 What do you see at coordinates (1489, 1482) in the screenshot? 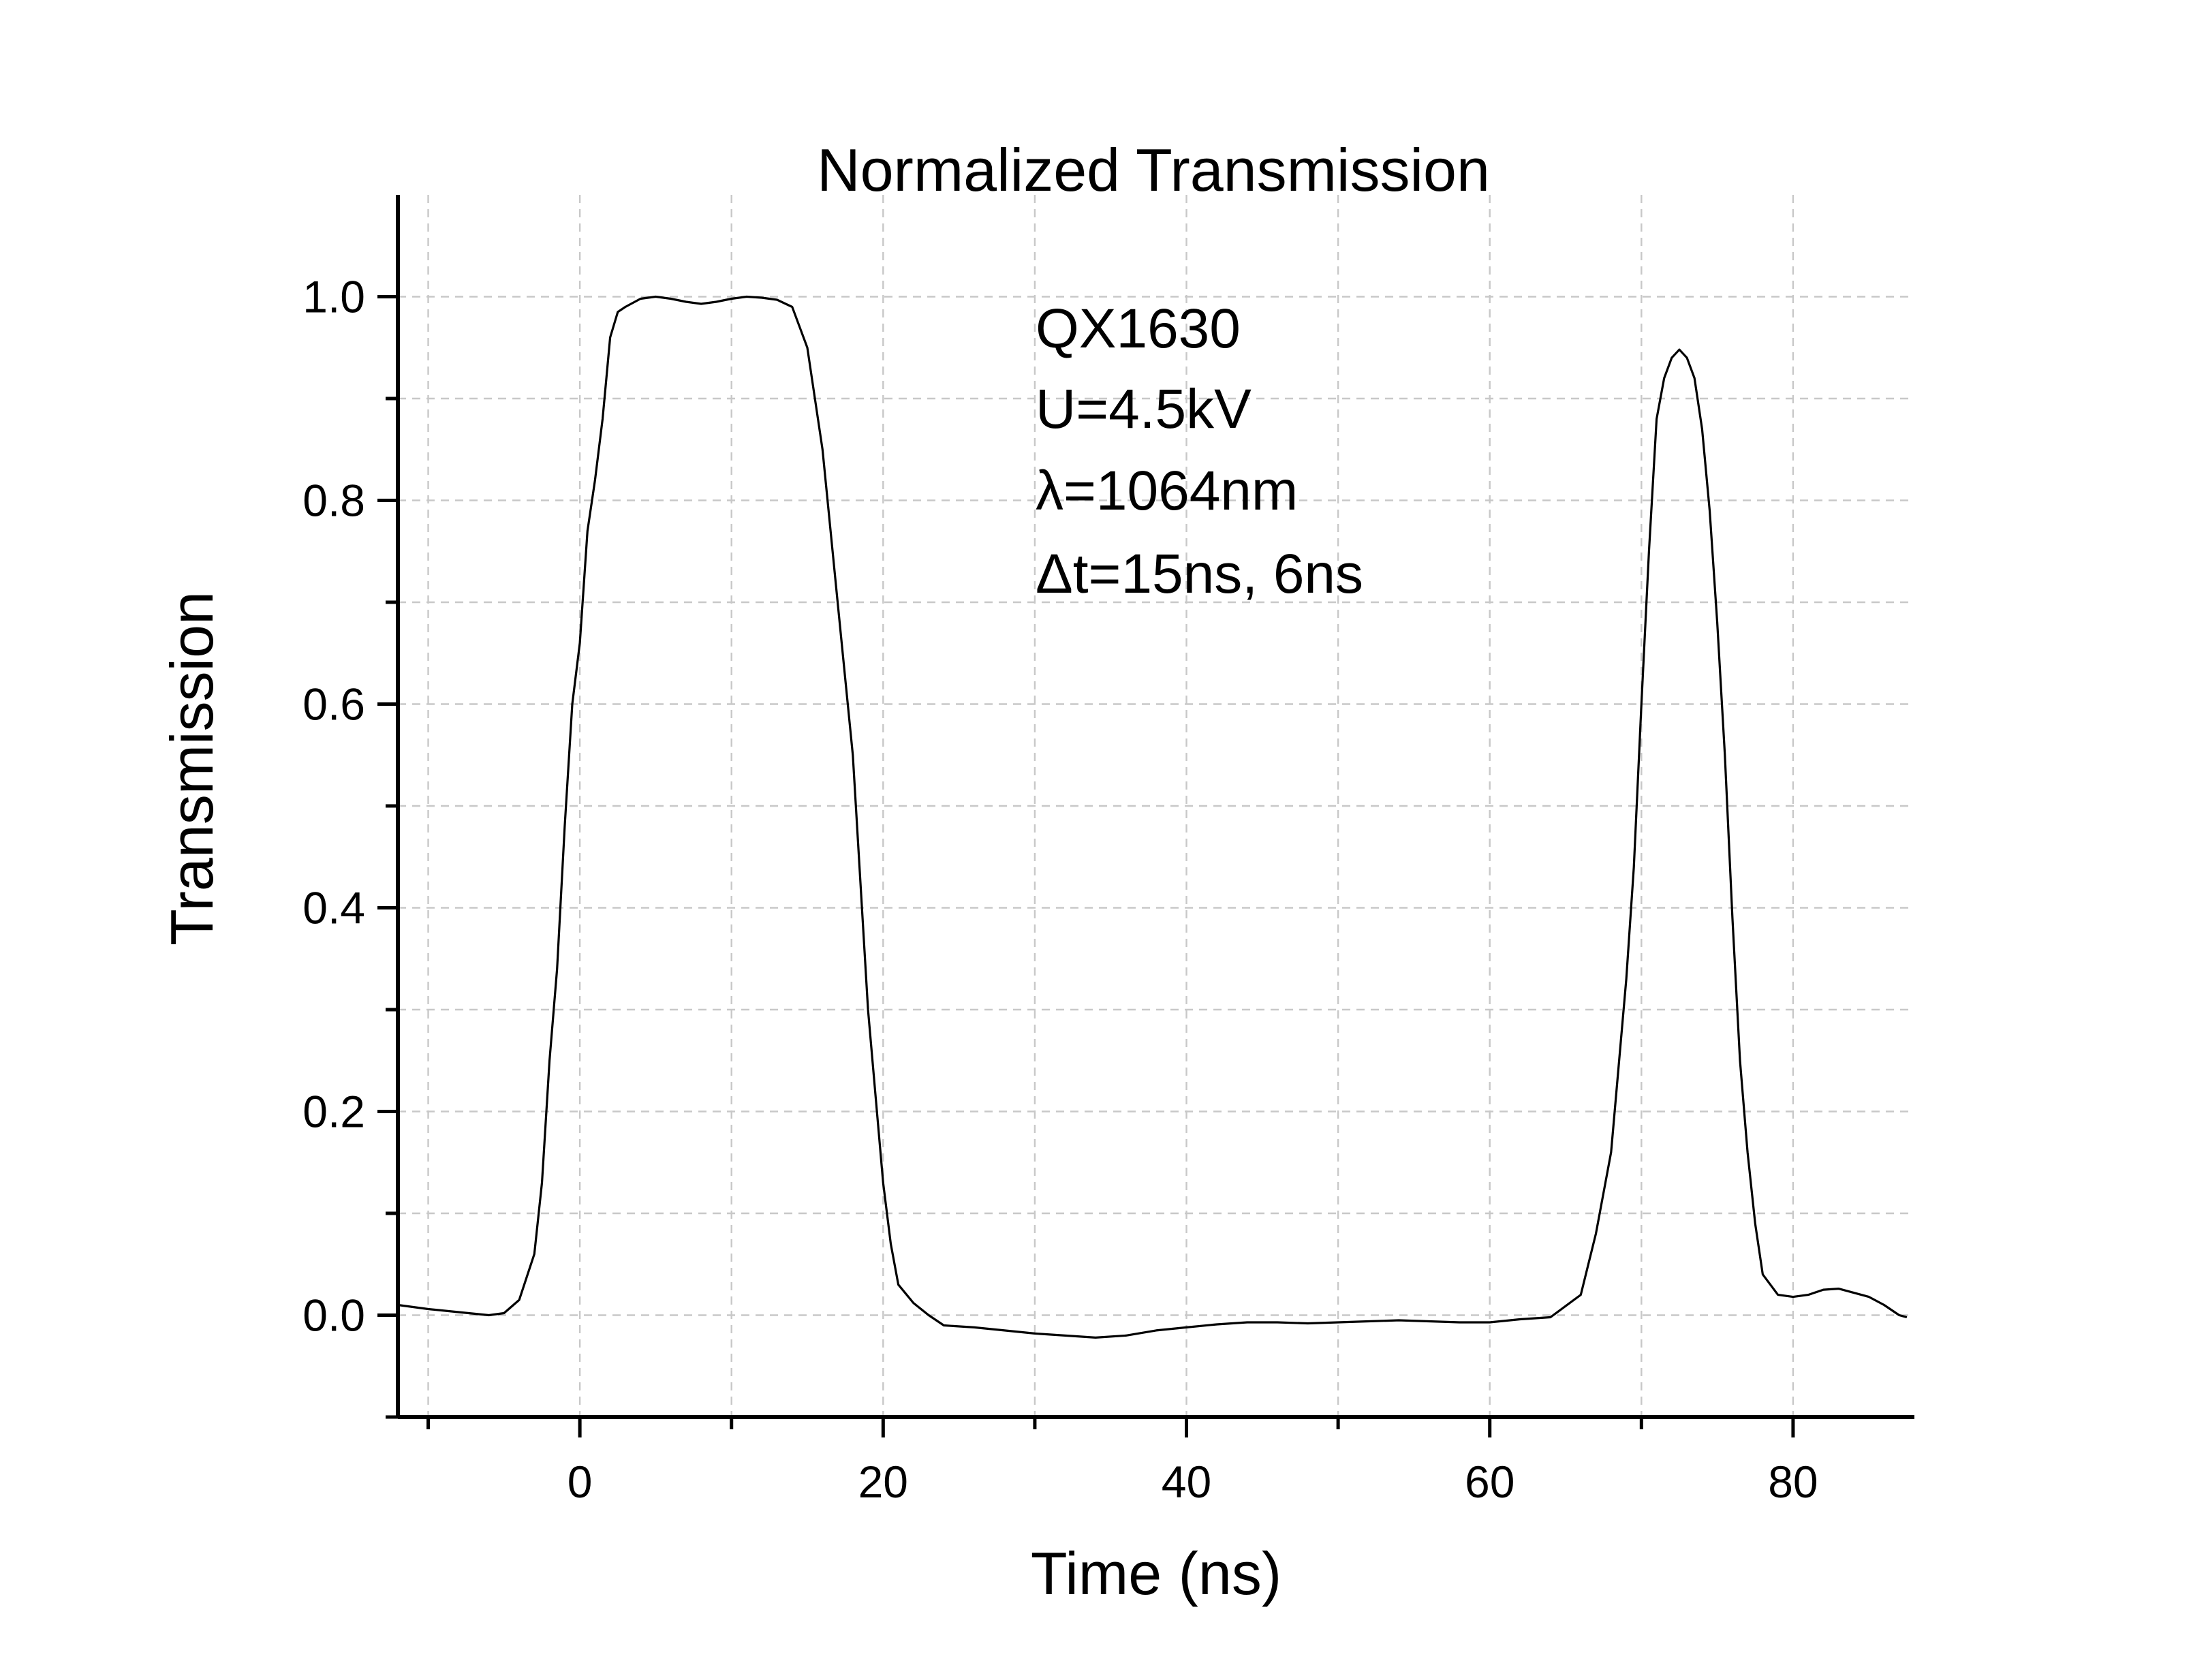
I see `x-tick-label: 60` at bounding box center [1489, 1482].